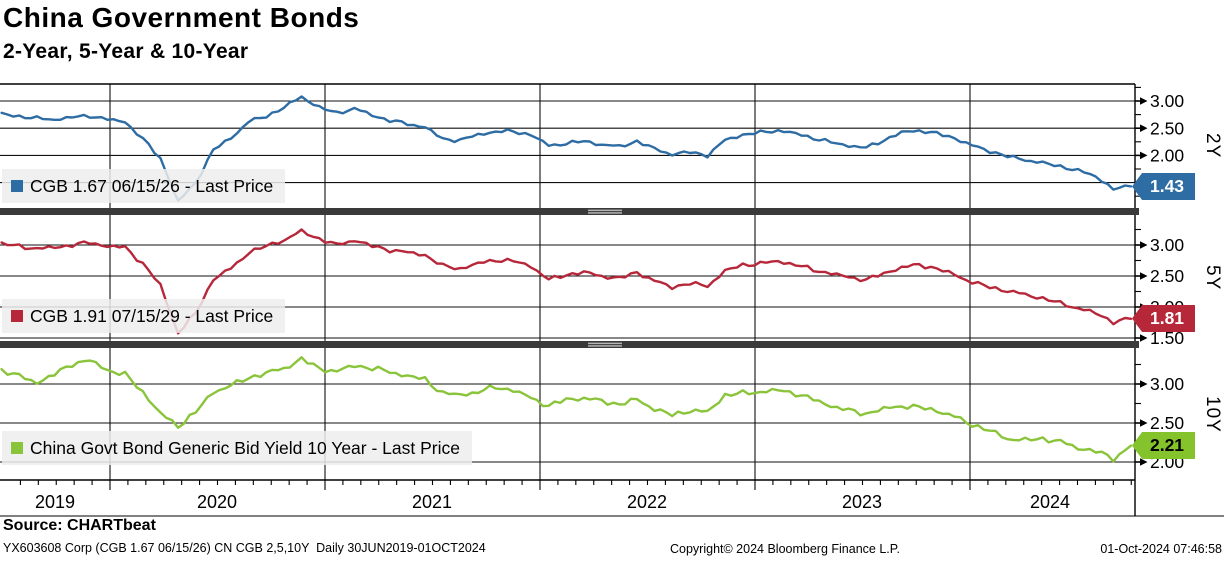 This screenshot has height=566, width=1224. Describe the element at coordinates (217, 502) in the screenshot. I see `year-label: 2020` at that location.